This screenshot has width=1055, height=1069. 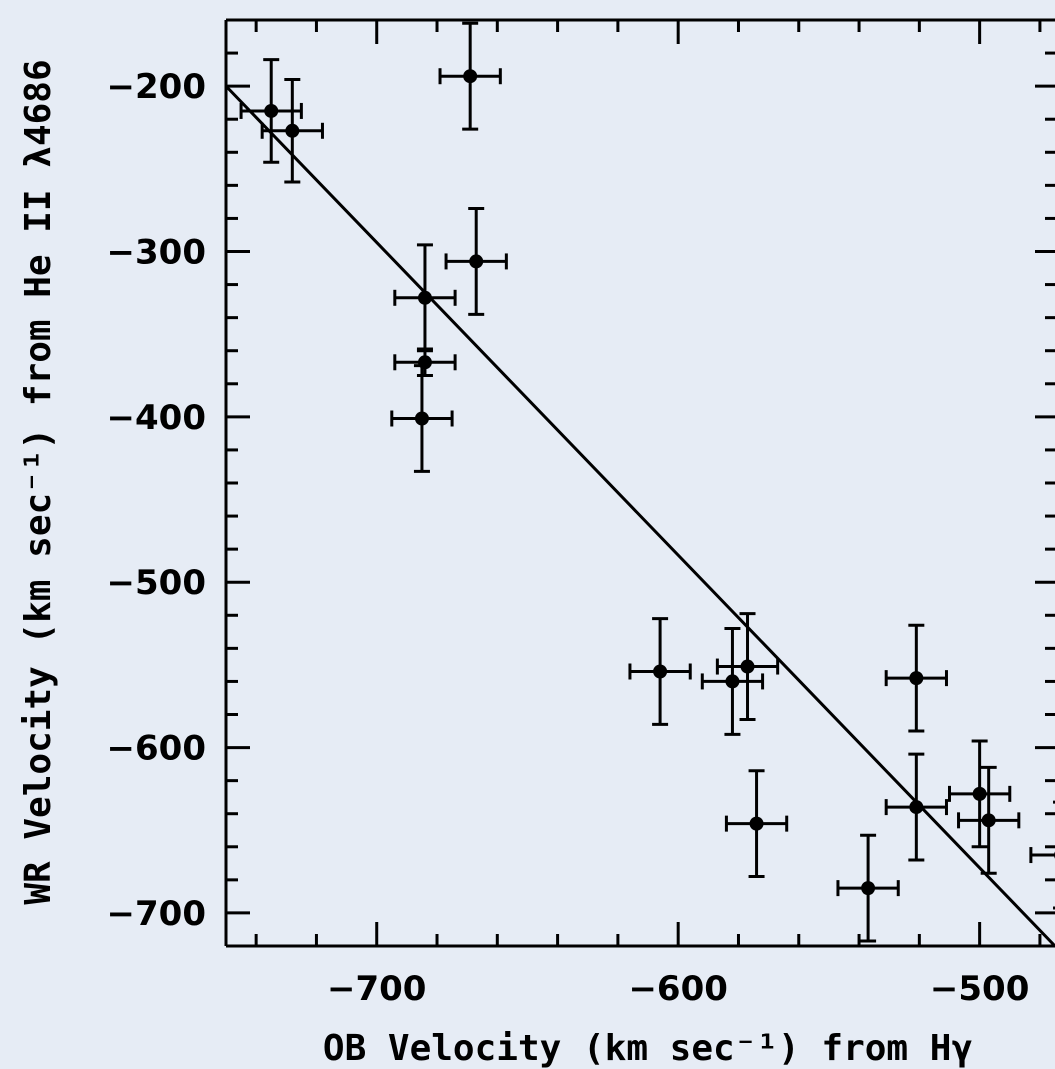 I want to click on x-tick-label: −700, so click(x=376, y=989).